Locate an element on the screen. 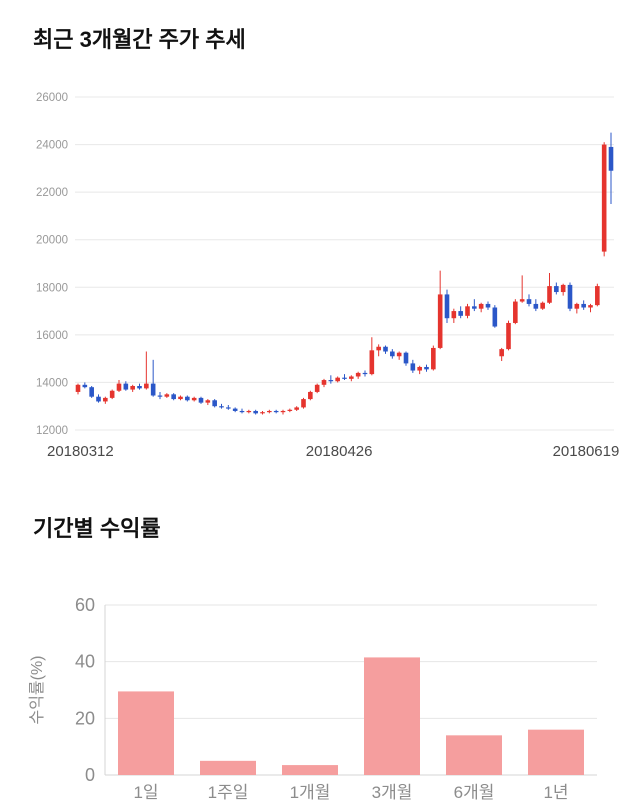  y-tick-label: 0 is located at coordinates (90, 775).